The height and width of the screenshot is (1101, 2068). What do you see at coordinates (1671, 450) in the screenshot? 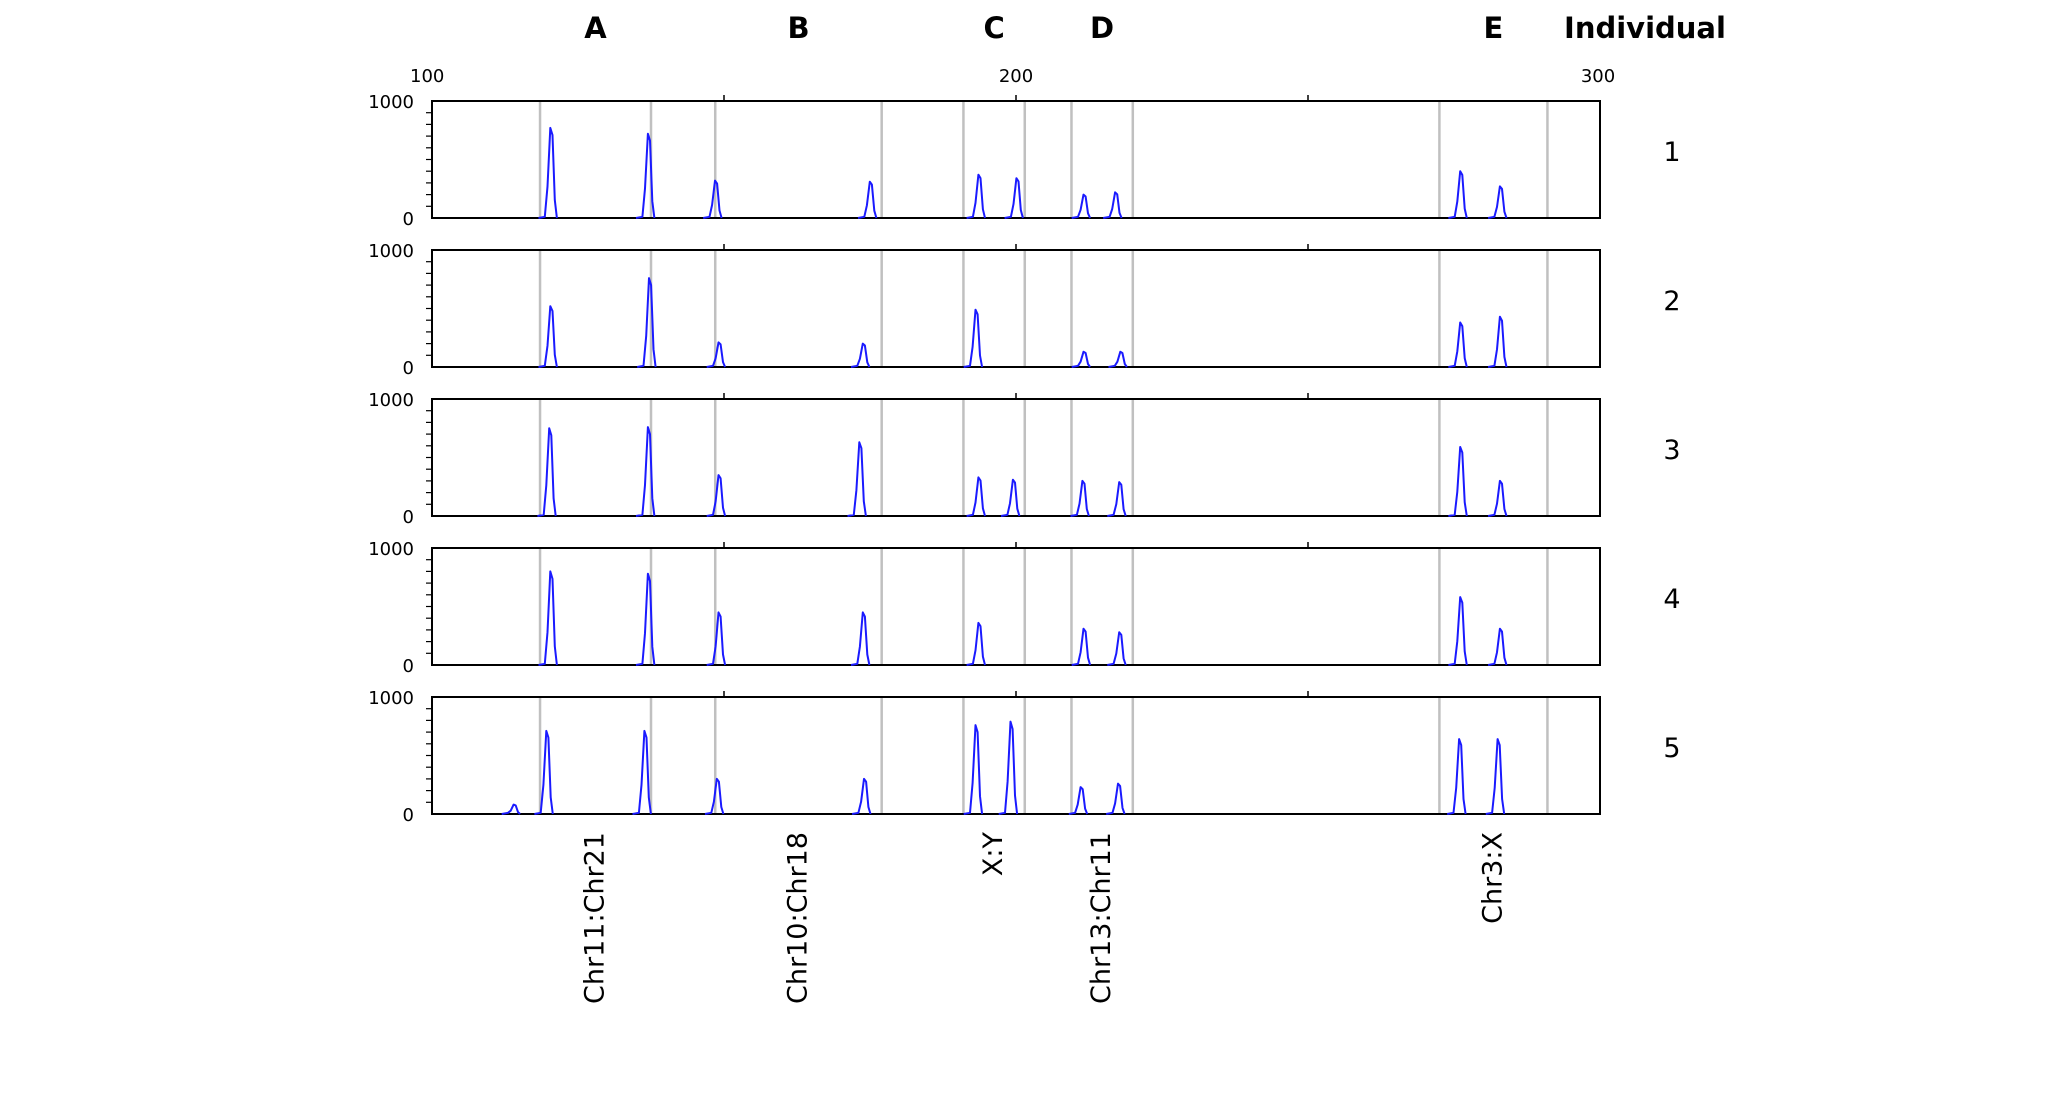
I see `individual-label: 3` at bounding box center [1671, 450].